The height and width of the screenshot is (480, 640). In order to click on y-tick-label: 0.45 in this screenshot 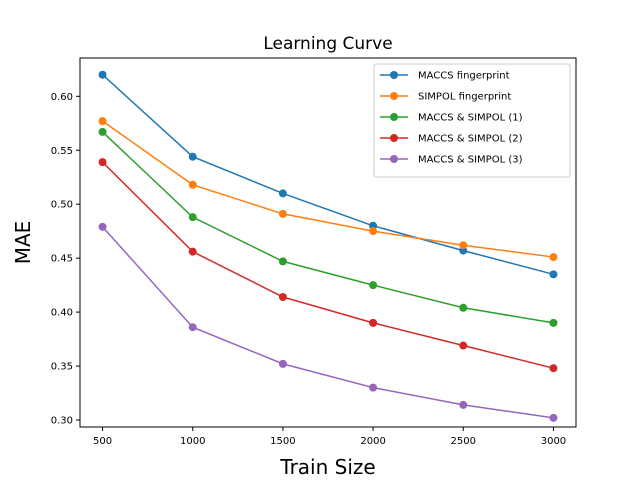, I will do `click(62, 259)`.